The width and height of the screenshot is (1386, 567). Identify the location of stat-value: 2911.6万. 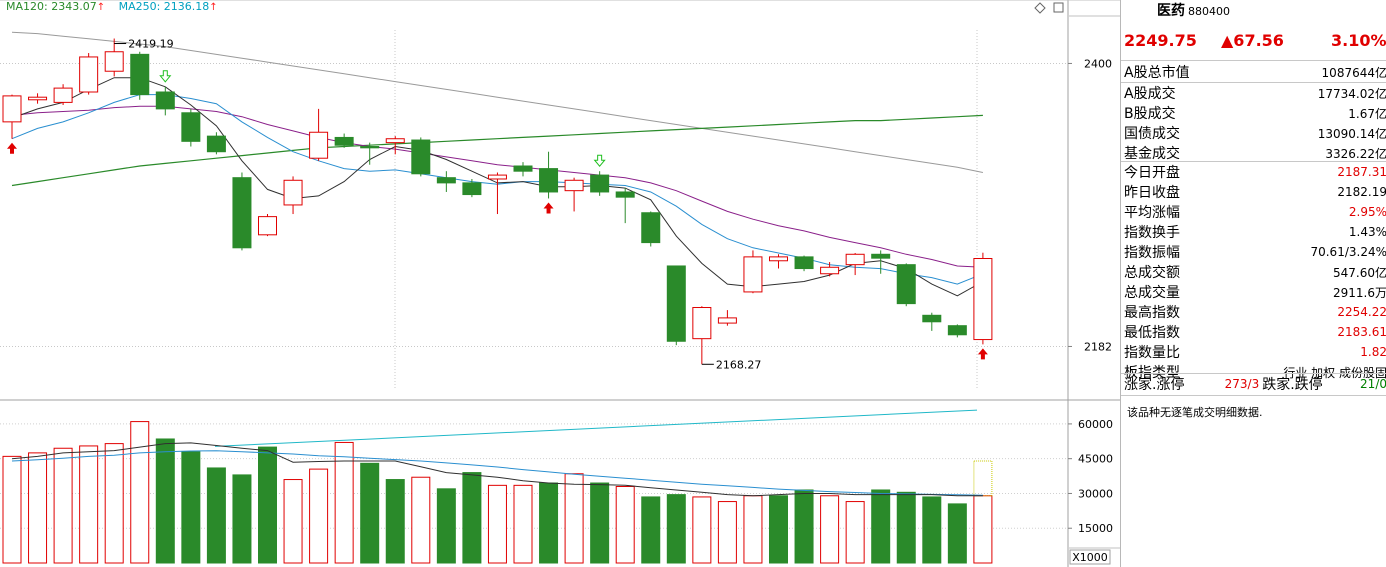
(1359, 292).